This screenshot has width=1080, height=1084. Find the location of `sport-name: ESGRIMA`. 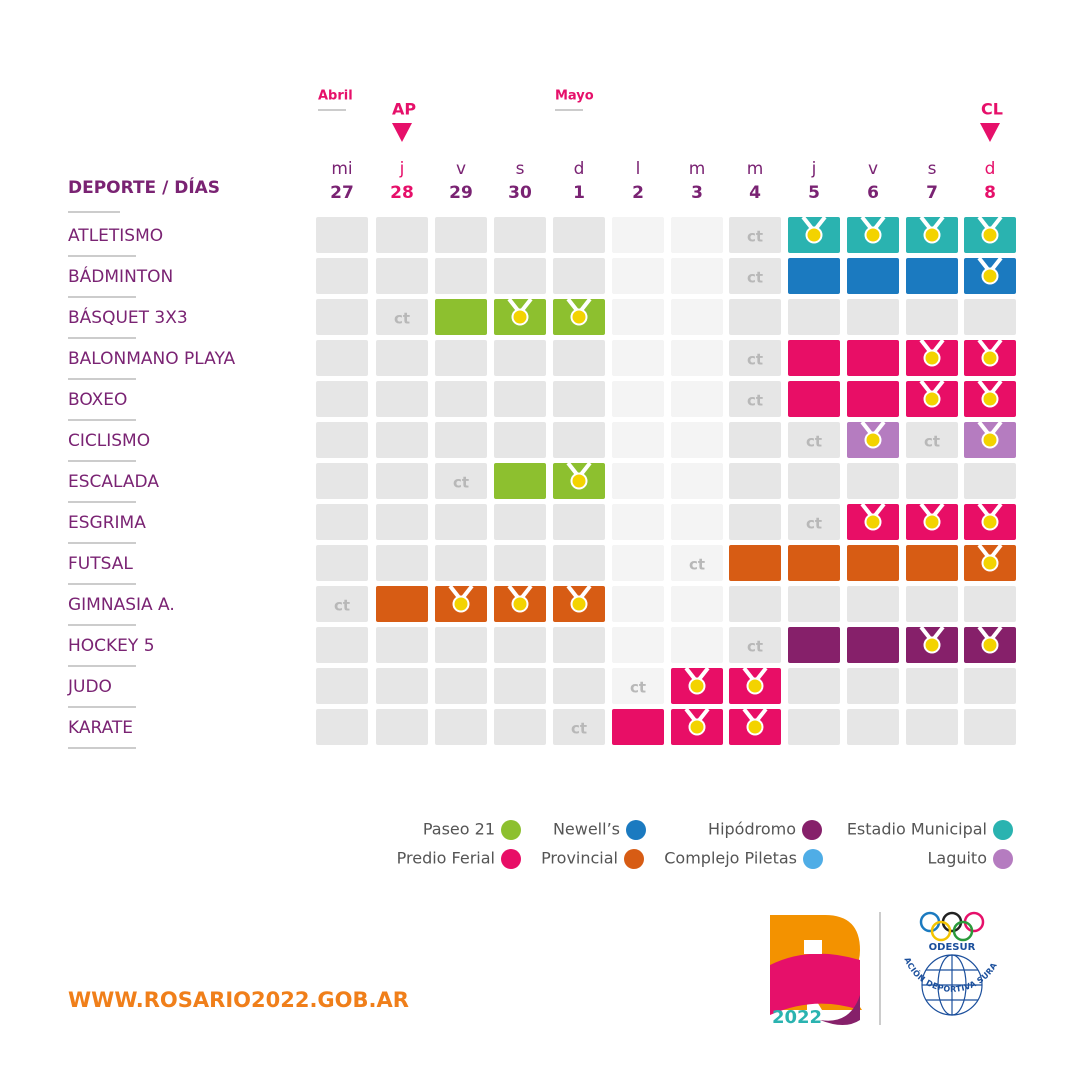

sport-name: ESGRIMA is located at coordinates (107, 523).